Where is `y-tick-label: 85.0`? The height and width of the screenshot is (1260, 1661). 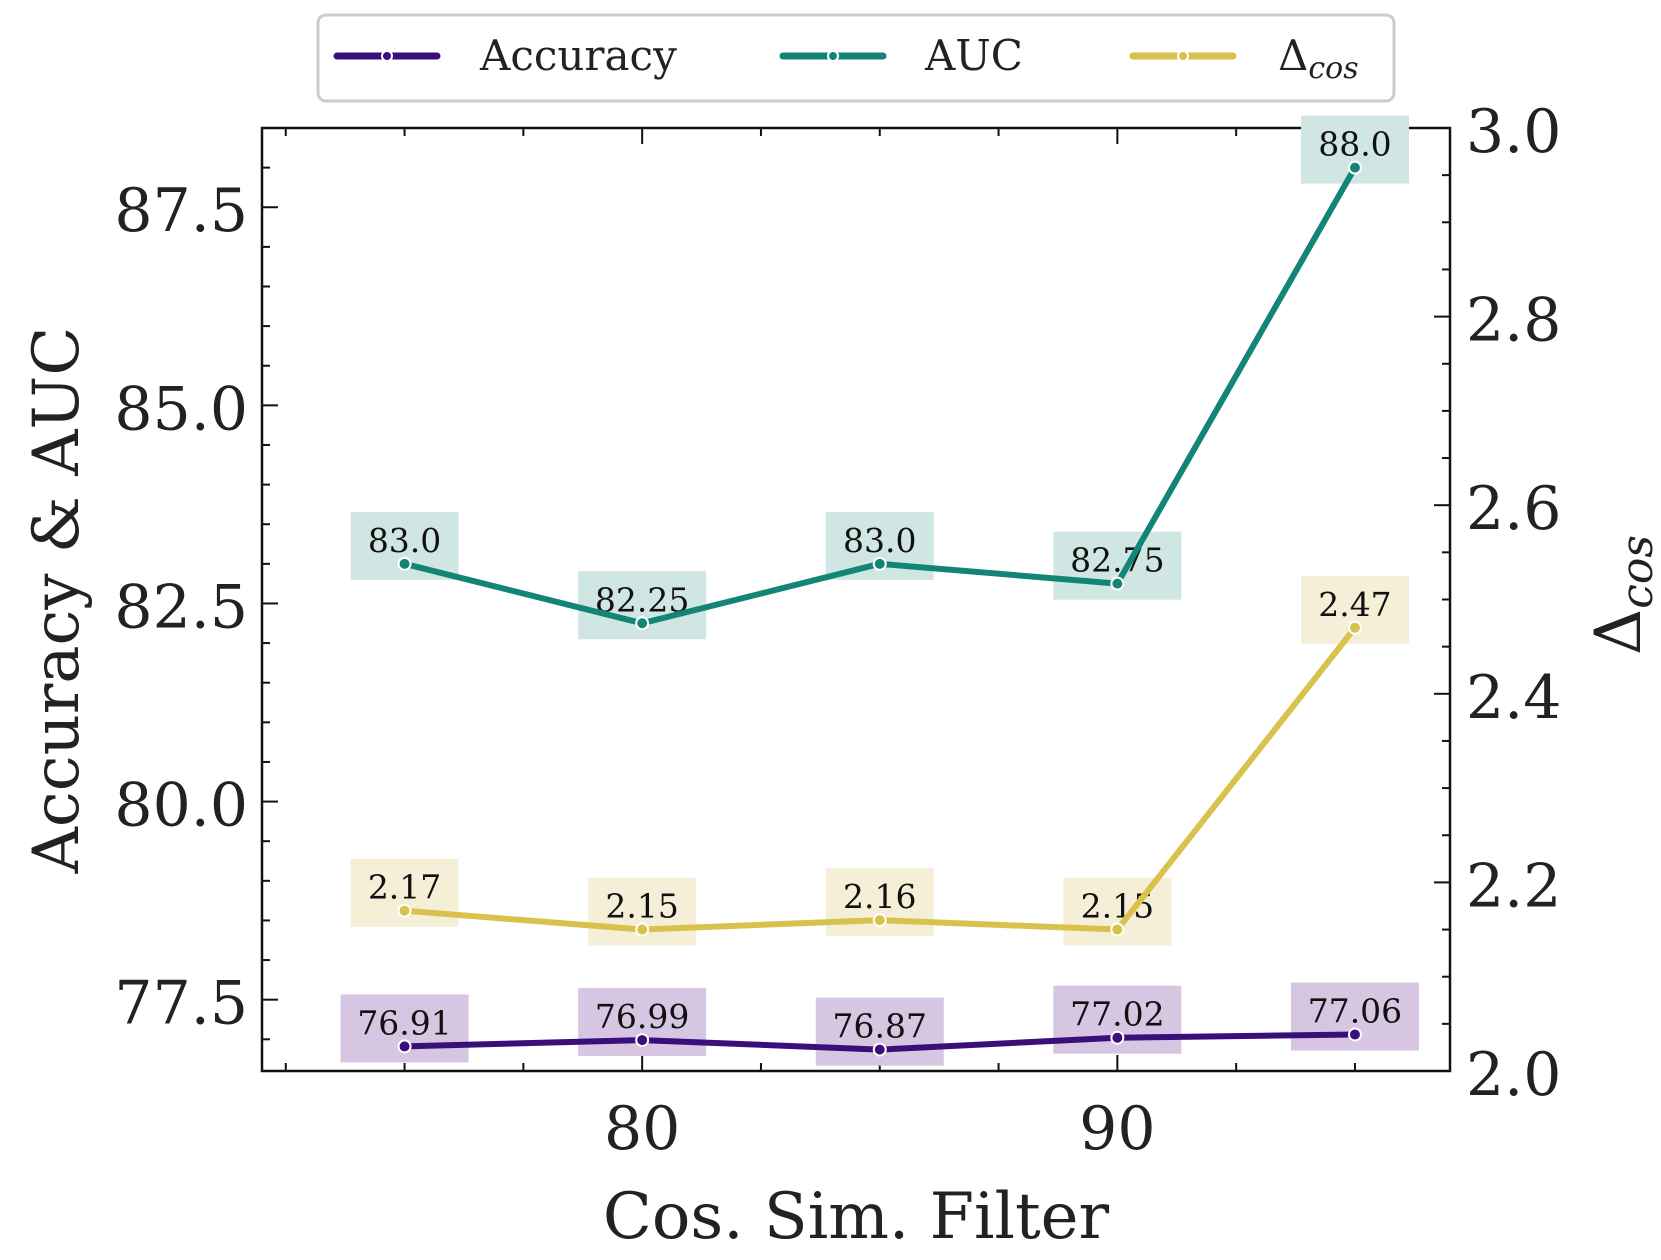 y-tick-label: 85.0 is located at coordinates (181, 409).